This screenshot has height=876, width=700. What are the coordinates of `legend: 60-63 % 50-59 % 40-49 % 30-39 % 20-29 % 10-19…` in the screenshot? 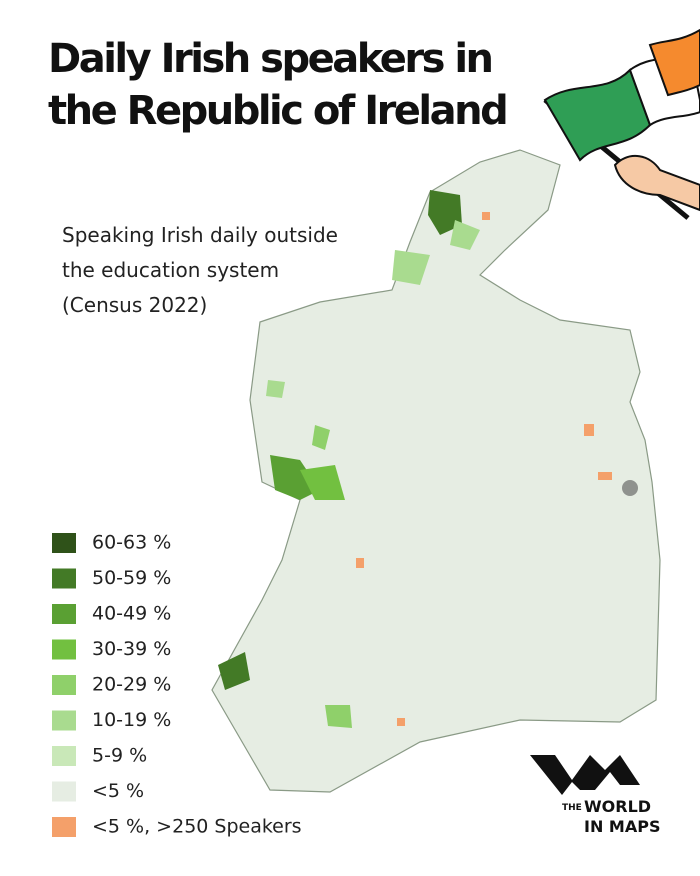 It's located at (177, 685).